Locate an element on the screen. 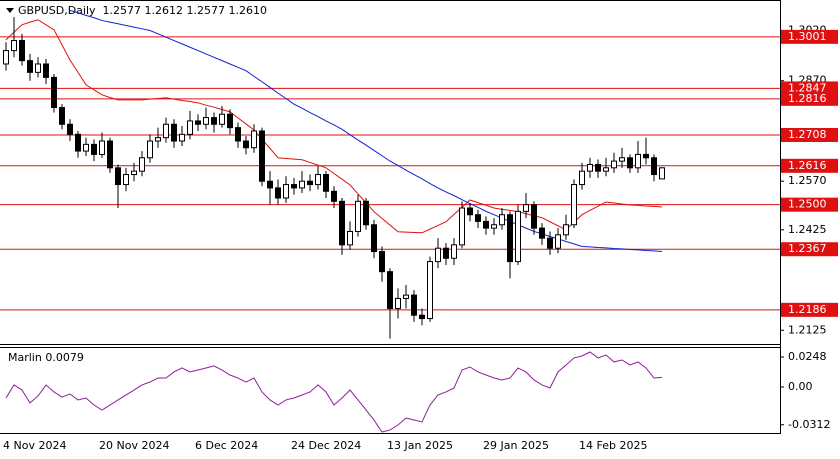 This screenshot has width=840, height=459. x-tick-label: 20 Nov 2024 is located at coordinates (134, 445).